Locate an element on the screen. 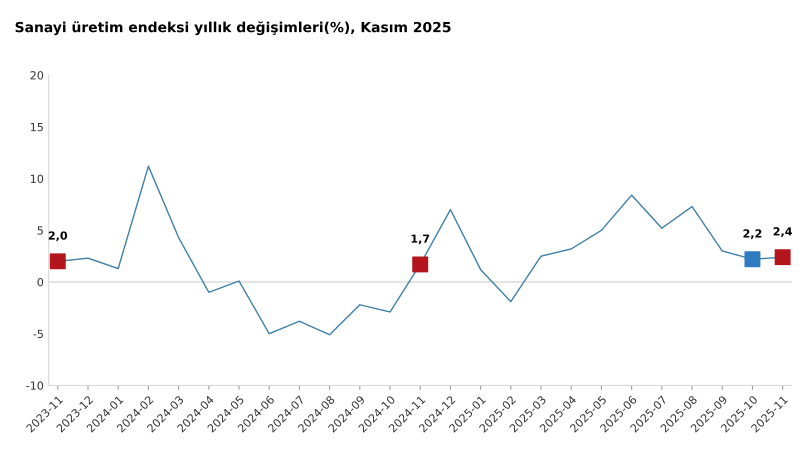 The width and height of the screenshot is (812, 470). data-label: 2,4 is located at coordinates (783, 232).